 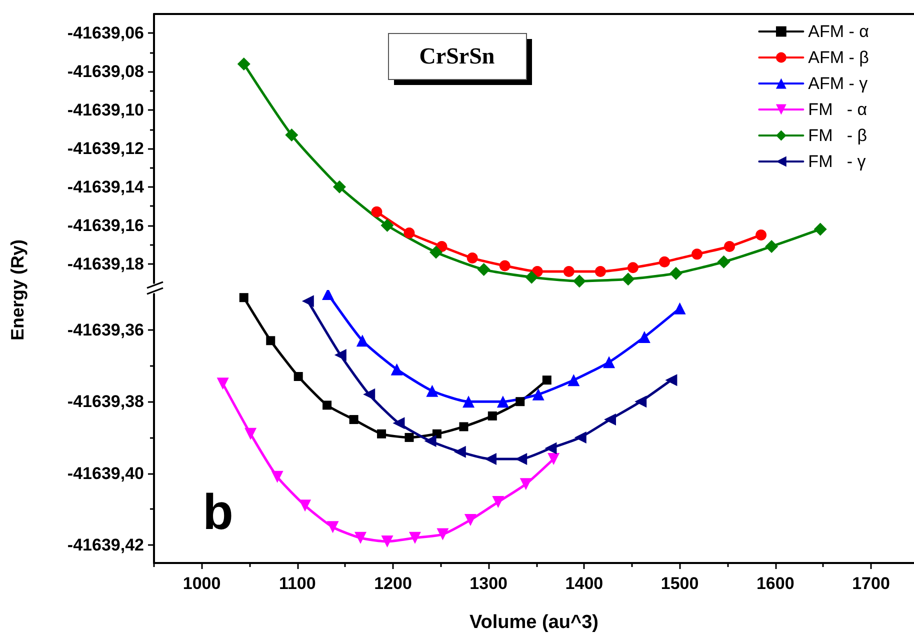 What do you see at coordinates (534, 622) in the screenshot?
I see `x-axis-title: Volume (au^3)` at bounding box center [534, 622].